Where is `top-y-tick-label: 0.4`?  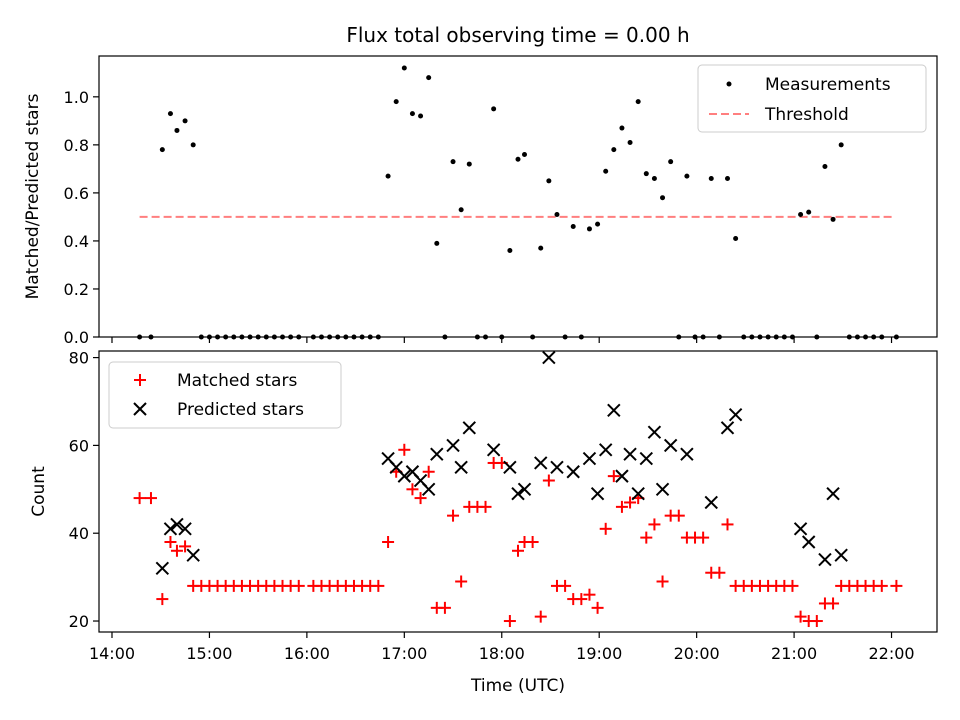
top-y-tick-label: 0.4 is located at coordinates (76, 241).